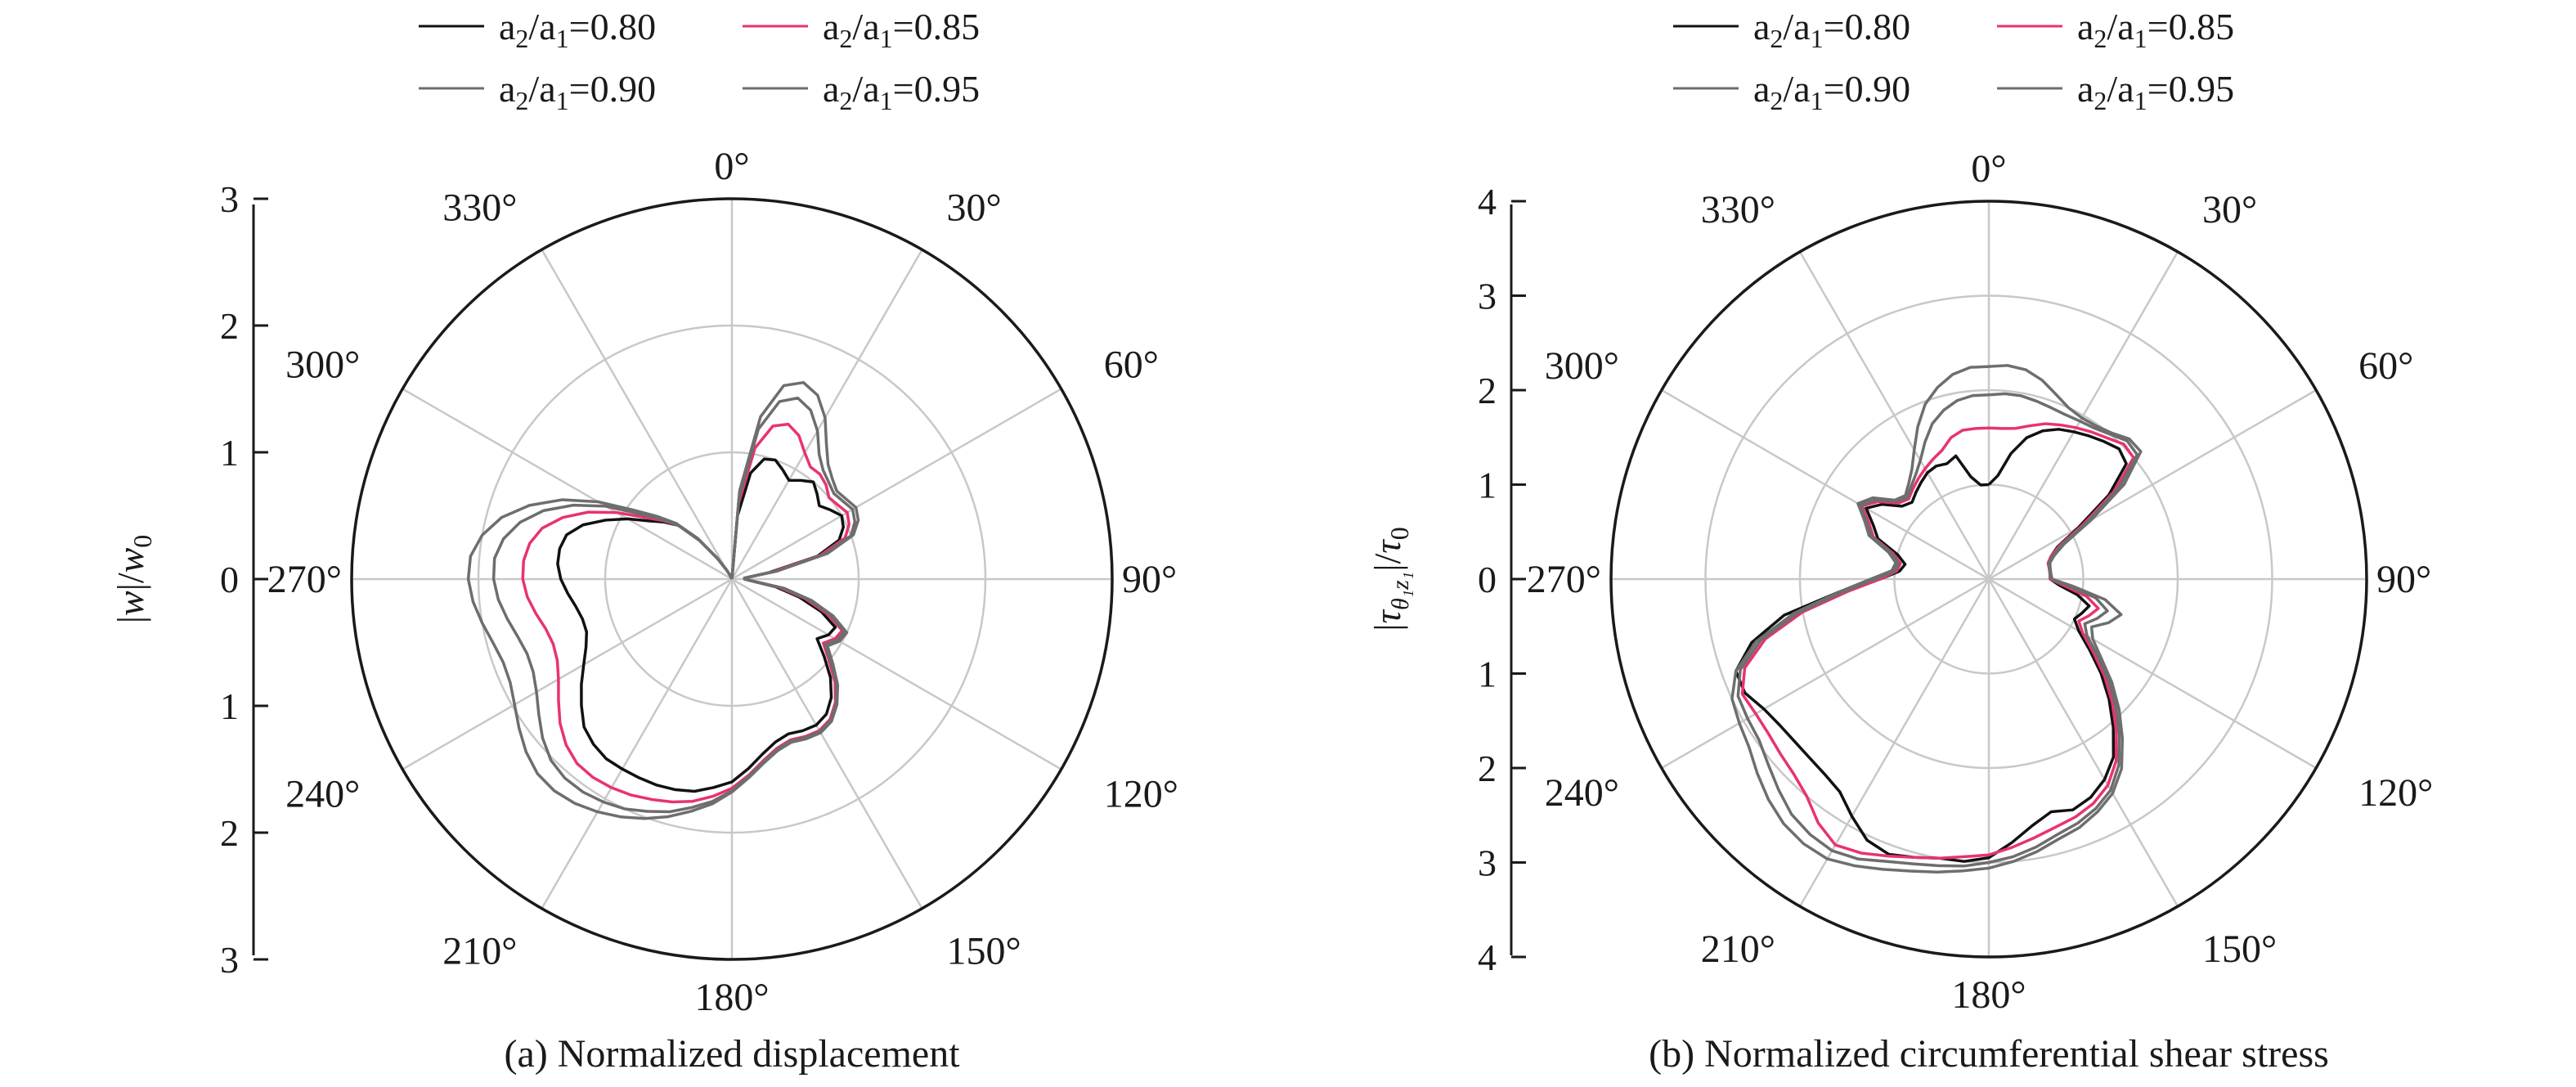 The image size is (2576, 1087). What do you see at coordinates (1502, 580) in the screenshot?
I see `radial-axis-b: 4 3 2 1 0 1 2 3 4` at bounding box center [1502, 580].